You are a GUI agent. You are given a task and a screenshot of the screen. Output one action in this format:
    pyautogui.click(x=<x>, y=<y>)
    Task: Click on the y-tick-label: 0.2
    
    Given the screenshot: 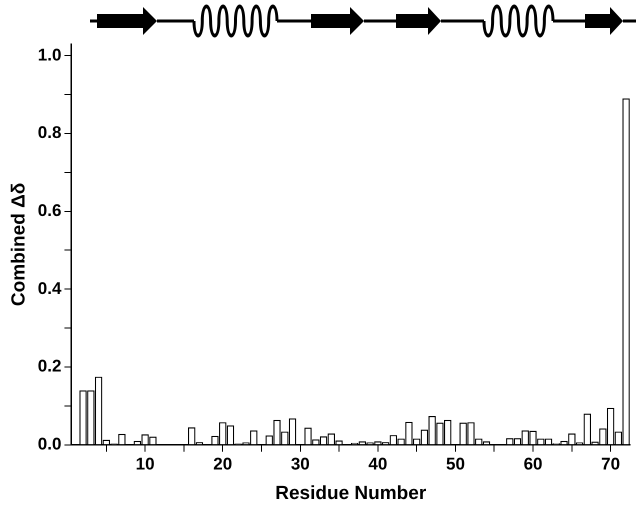 What is the action you would take?
    pyautogui.click(x=50, y=366)
    